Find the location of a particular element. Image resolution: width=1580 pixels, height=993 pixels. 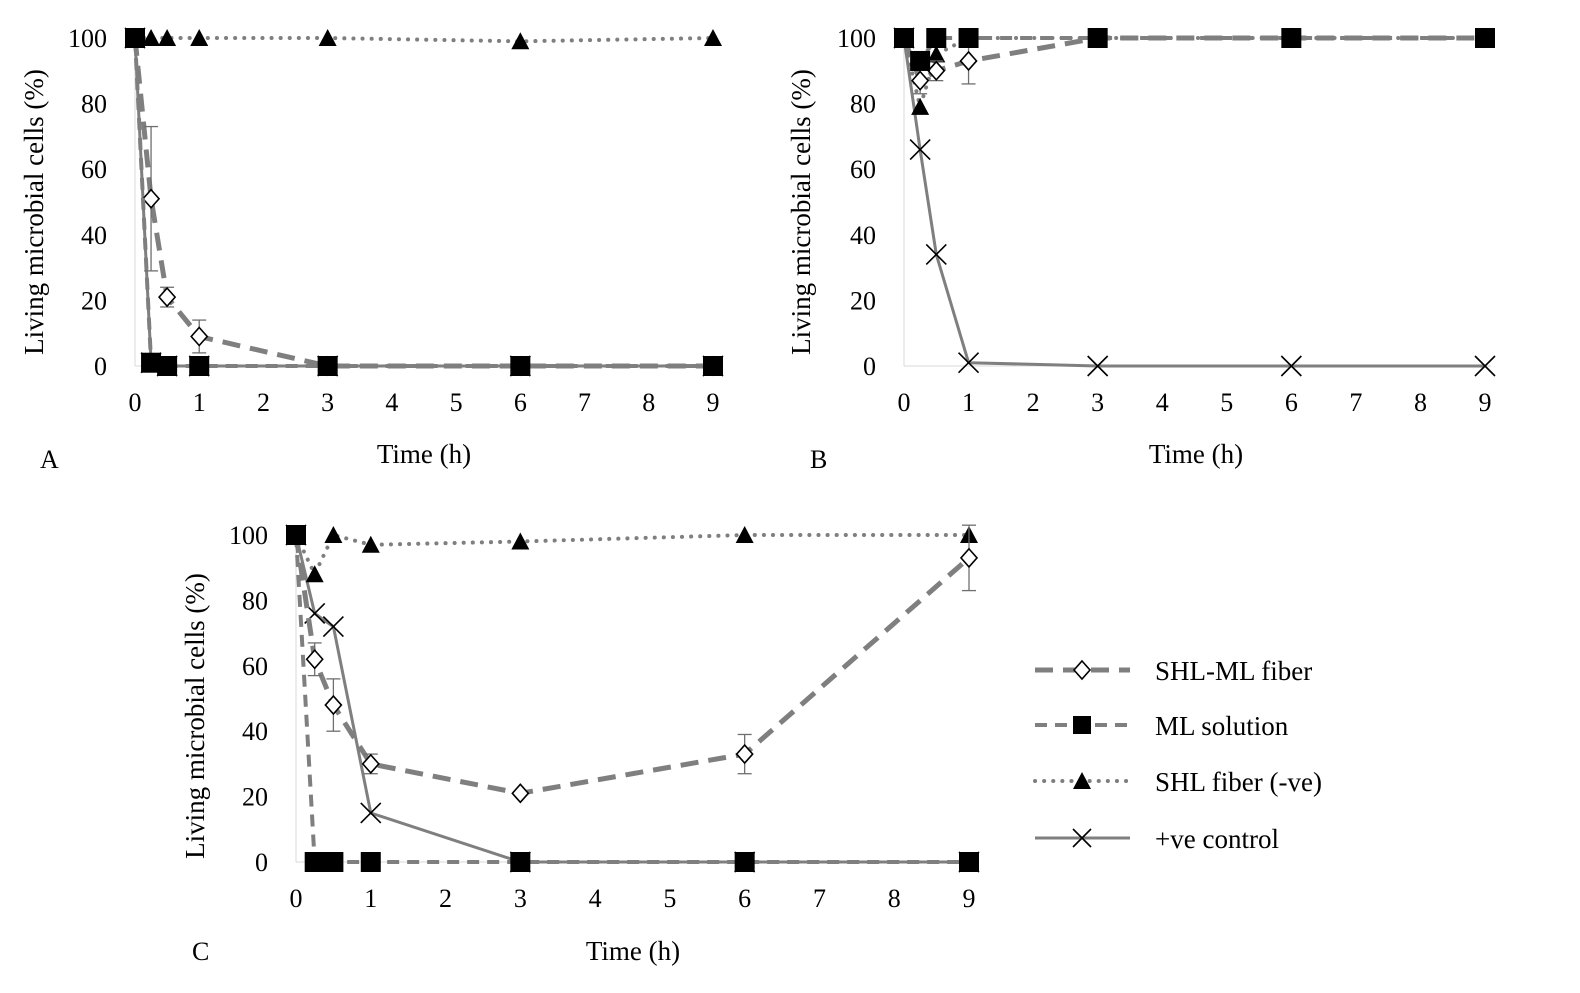

panel-a-x-tick-label: 7 is located at coordinates (584, 402).